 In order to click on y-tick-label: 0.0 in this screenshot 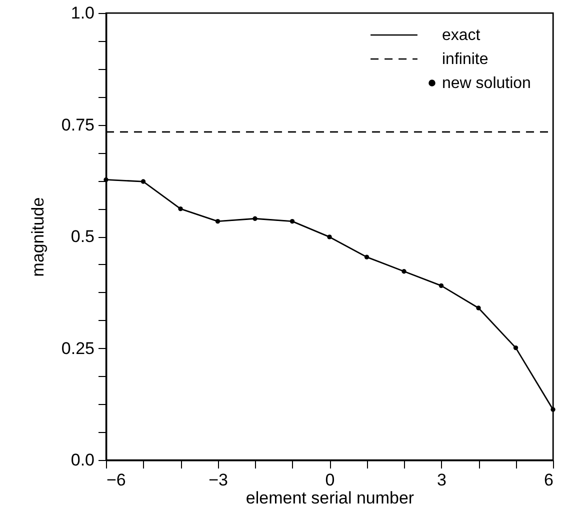, I will do `click(82, 460)`.